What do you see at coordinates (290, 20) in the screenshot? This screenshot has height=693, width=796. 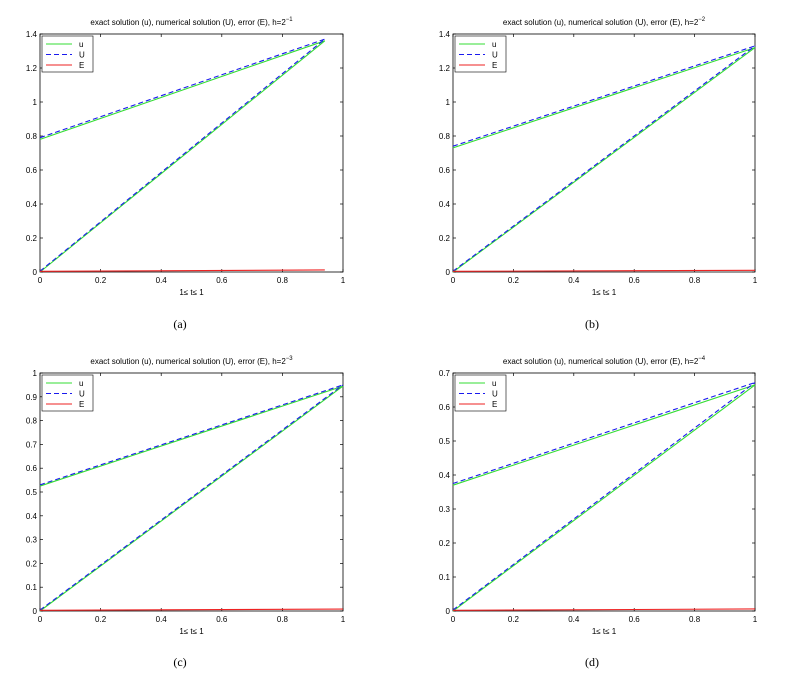 I see `title-exponent: −1` at bounding box center [290, 20].